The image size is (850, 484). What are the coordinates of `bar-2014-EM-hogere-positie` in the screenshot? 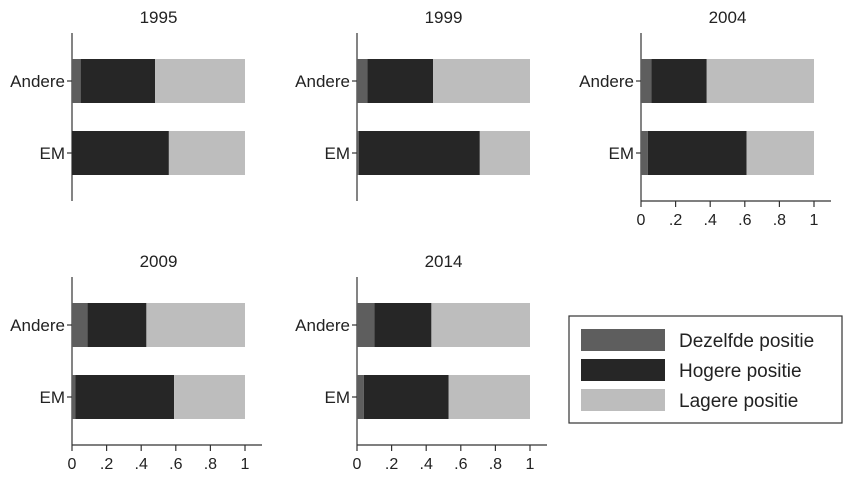 It's located at (406, 397).